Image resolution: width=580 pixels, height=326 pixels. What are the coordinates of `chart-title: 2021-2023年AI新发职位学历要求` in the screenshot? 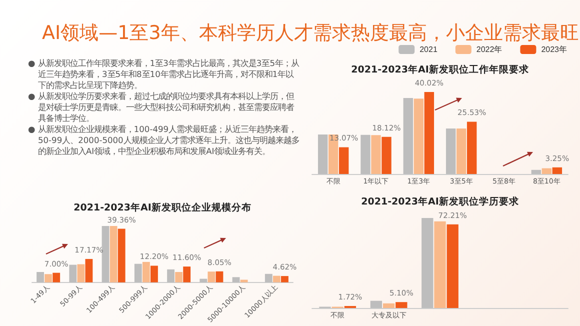 It's located at (440, 202).